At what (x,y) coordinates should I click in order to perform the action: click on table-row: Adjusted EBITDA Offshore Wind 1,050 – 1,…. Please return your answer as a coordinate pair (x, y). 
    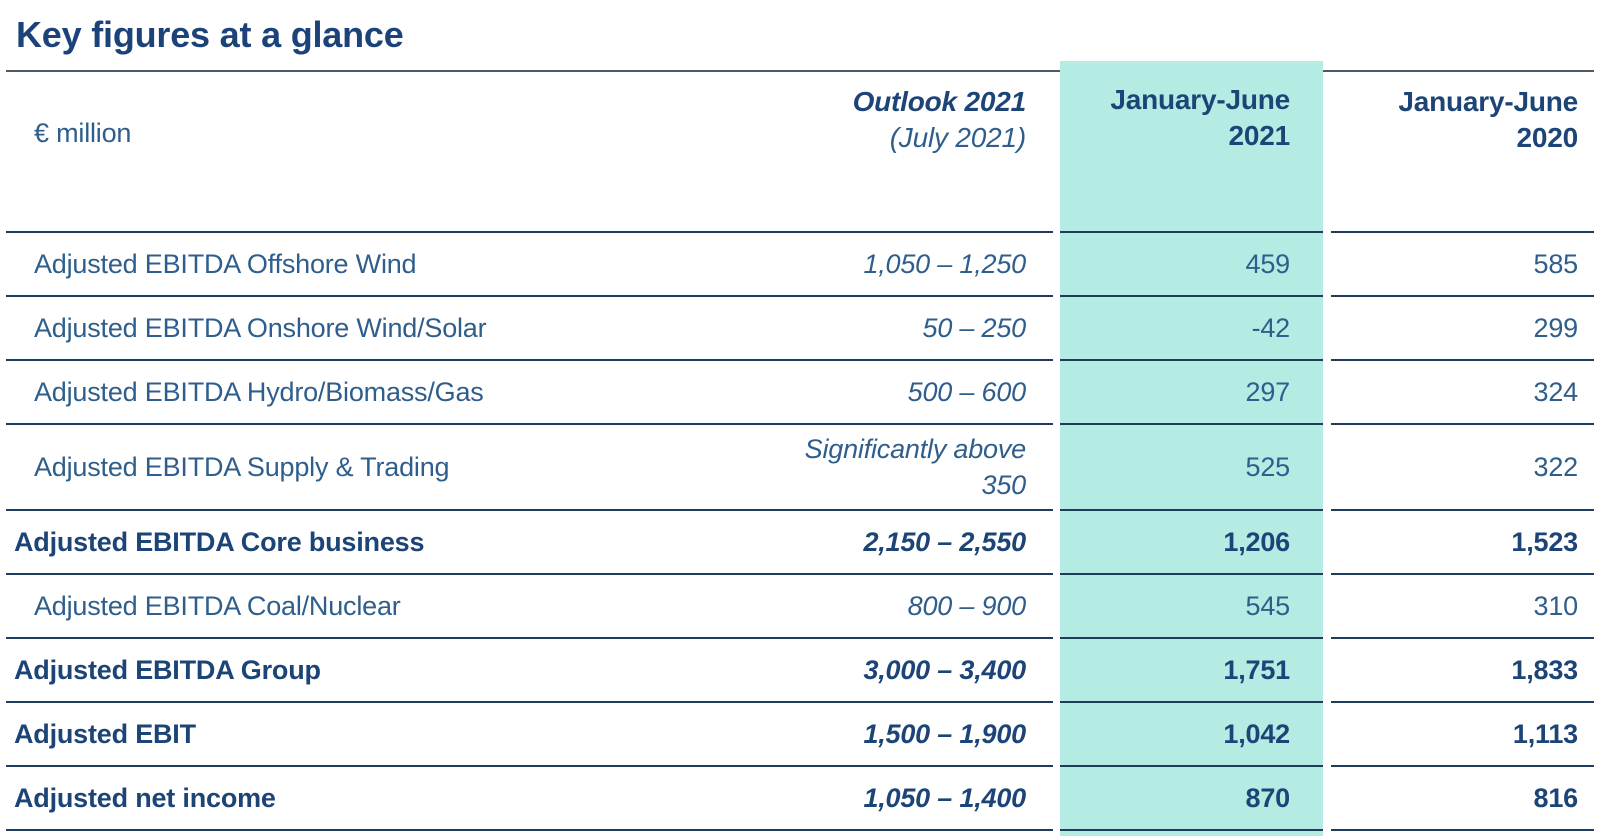
    Looking at the image, I should click on (800, 265).